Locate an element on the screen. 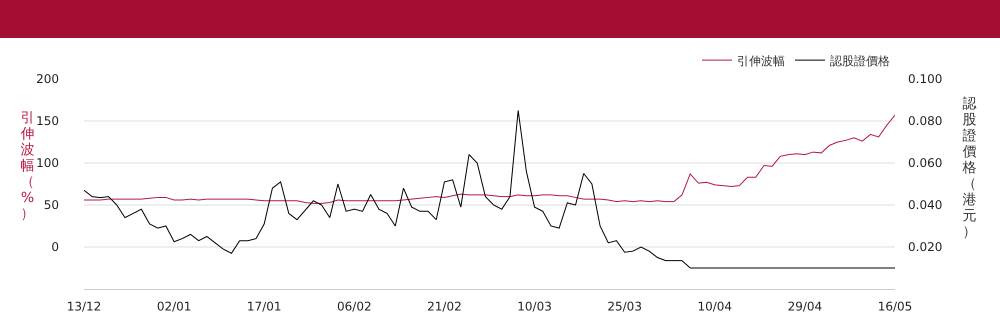 Image resolution: width=1000 pixels, height=324 pixels. y-tick-label: 200 is located at coordinates (47, 79).